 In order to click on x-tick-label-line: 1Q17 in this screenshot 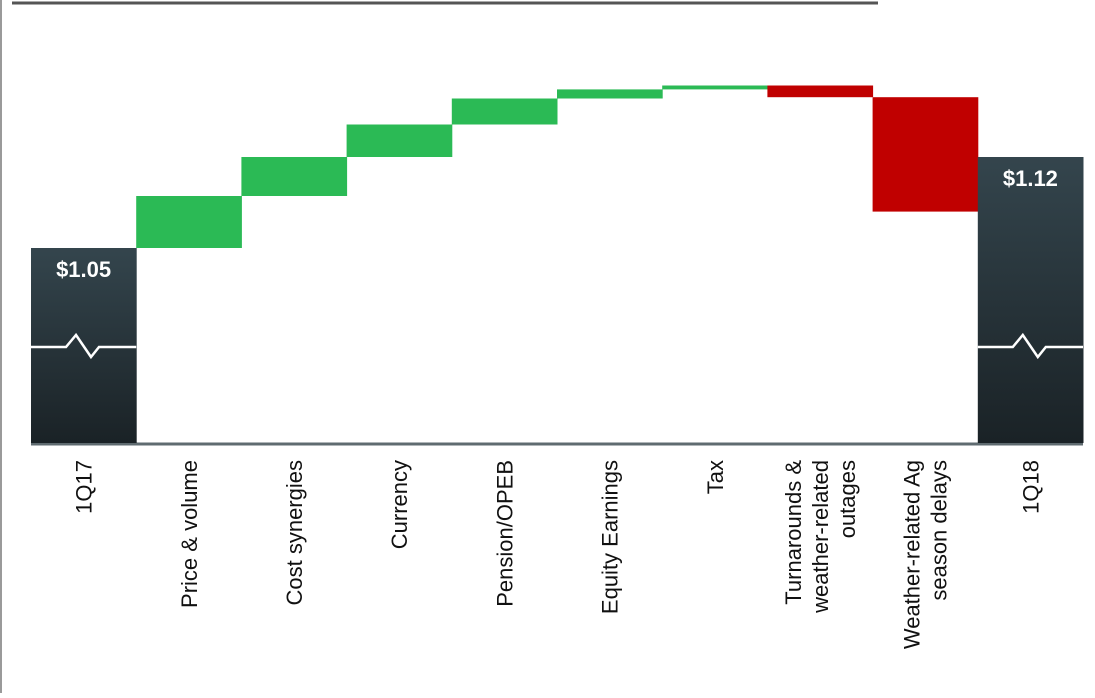, I will do `click(84, 487)`.